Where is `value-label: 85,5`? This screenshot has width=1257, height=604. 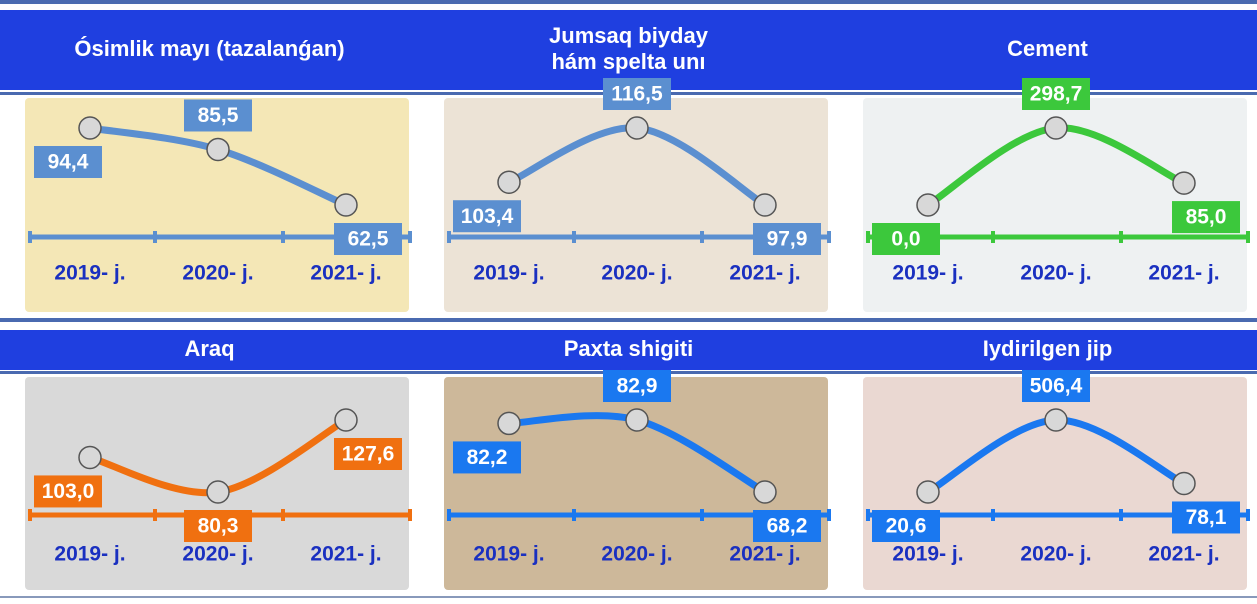 value-label: 85,5 is located at coordinates (218, 115).